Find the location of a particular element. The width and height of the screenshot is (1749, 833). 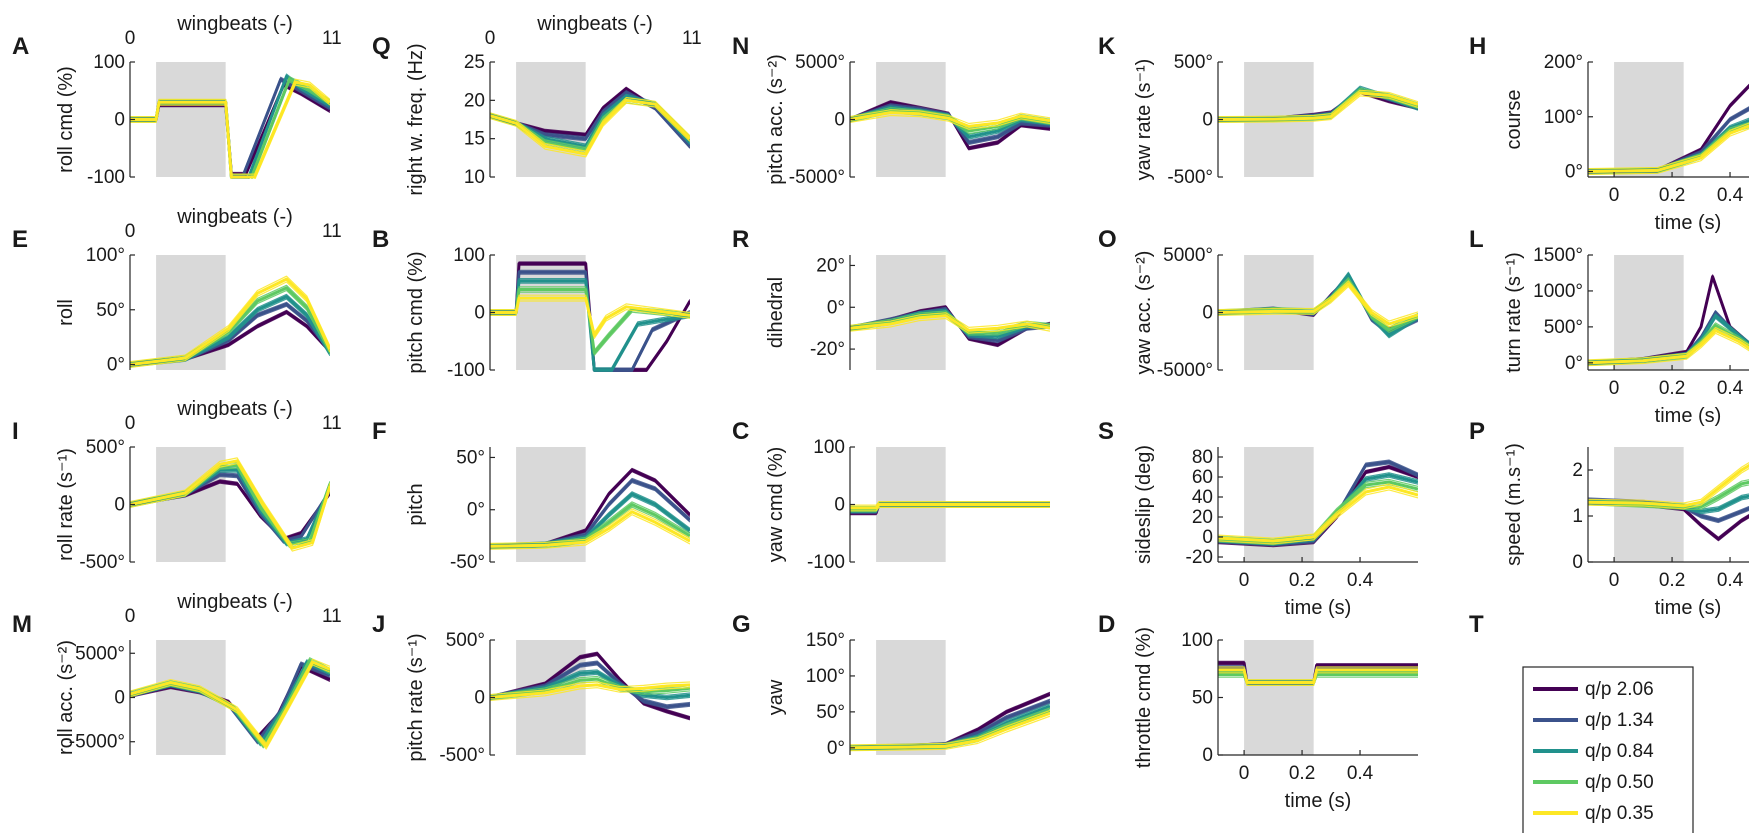

y-tick-label: -100 is located at coordinates (466, 370).